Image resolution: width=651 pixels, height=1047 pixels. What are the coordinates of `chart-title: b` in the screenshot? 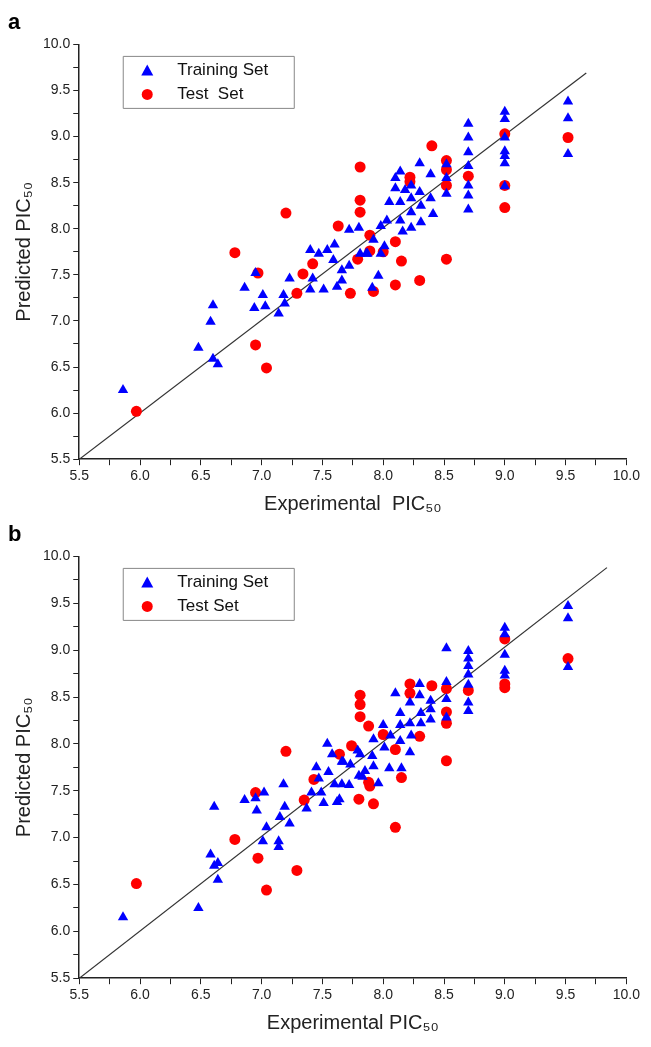 It's located at (15, 534).